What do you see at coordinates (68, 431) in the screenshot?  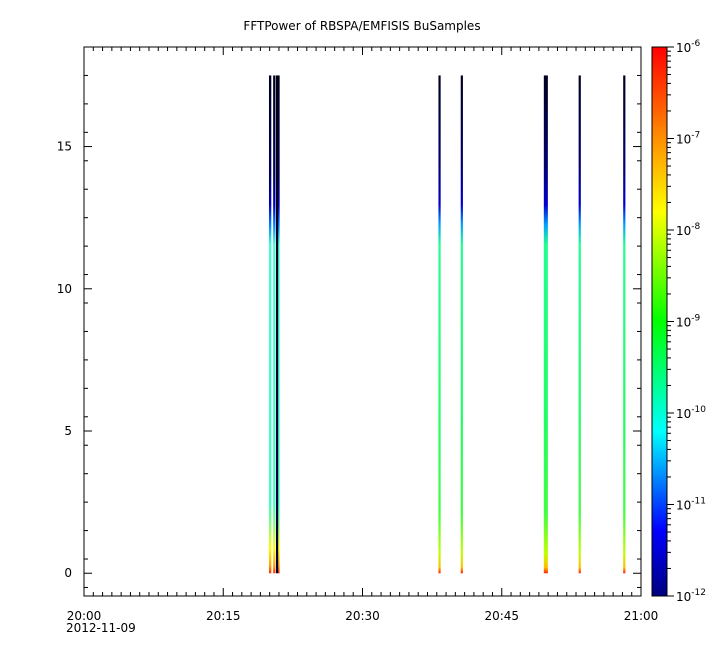 I see `y-tick-label: 5` at bounding box center [68, 431].